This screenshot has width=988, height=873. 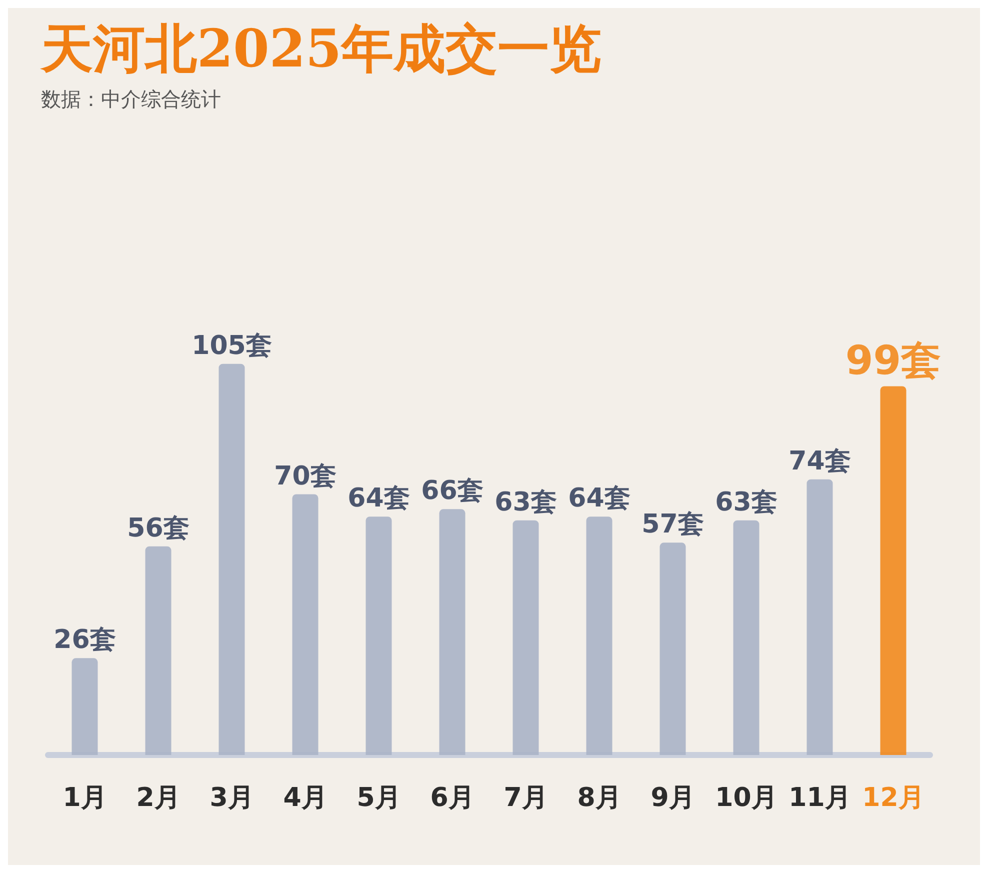 I want to click on x-tick-label: 7月, so click(x=526, y=798).